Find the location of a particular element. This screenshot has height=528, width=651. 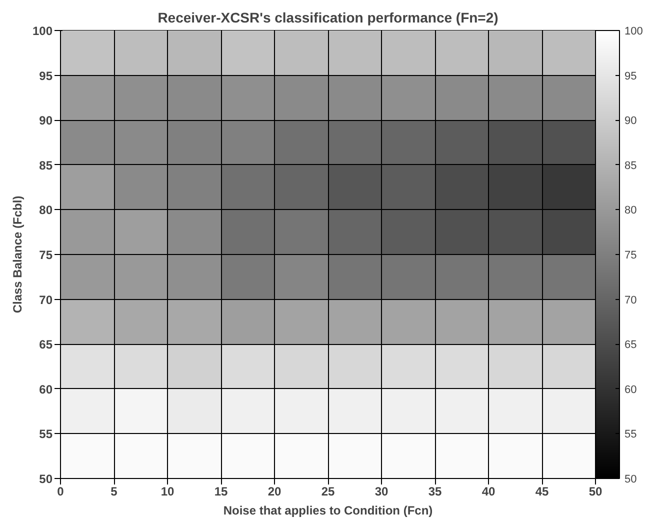

y-tick-label: 65 is located at coordinates (46, 345).